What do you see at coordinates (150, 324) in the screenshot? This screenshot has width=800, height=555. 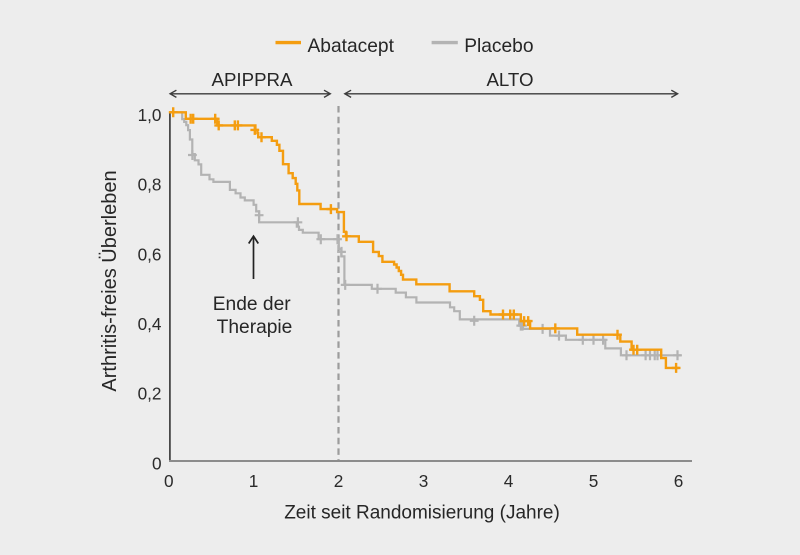 I see `svg-text: 0,4` at bounding box center [150, 324].